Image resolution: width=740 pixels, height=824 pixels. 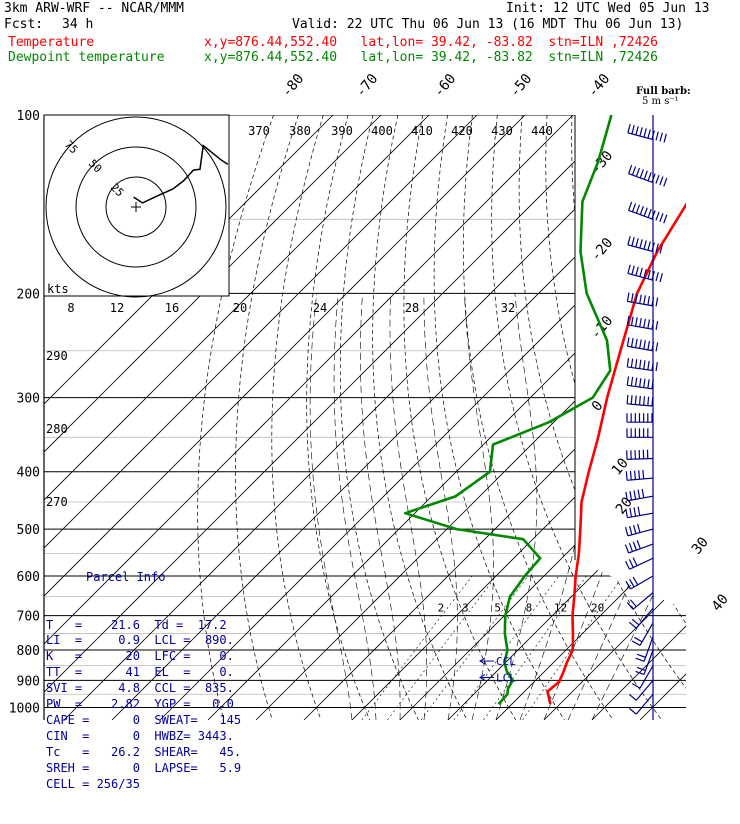 What do you see at coordinates (599, 86) in the screenshot?
I see `isotherm-label: -40` at bounding box center [599, 86].